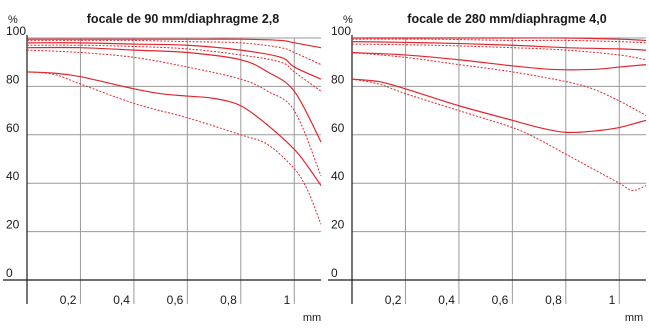 This screenshot has width=649, height=329. What do you see at coordinates (183, 19) in the screenshot?
I see `chart-title: focale de 90 mm/diaphragme 2,8` at bounding box center [183, 19].